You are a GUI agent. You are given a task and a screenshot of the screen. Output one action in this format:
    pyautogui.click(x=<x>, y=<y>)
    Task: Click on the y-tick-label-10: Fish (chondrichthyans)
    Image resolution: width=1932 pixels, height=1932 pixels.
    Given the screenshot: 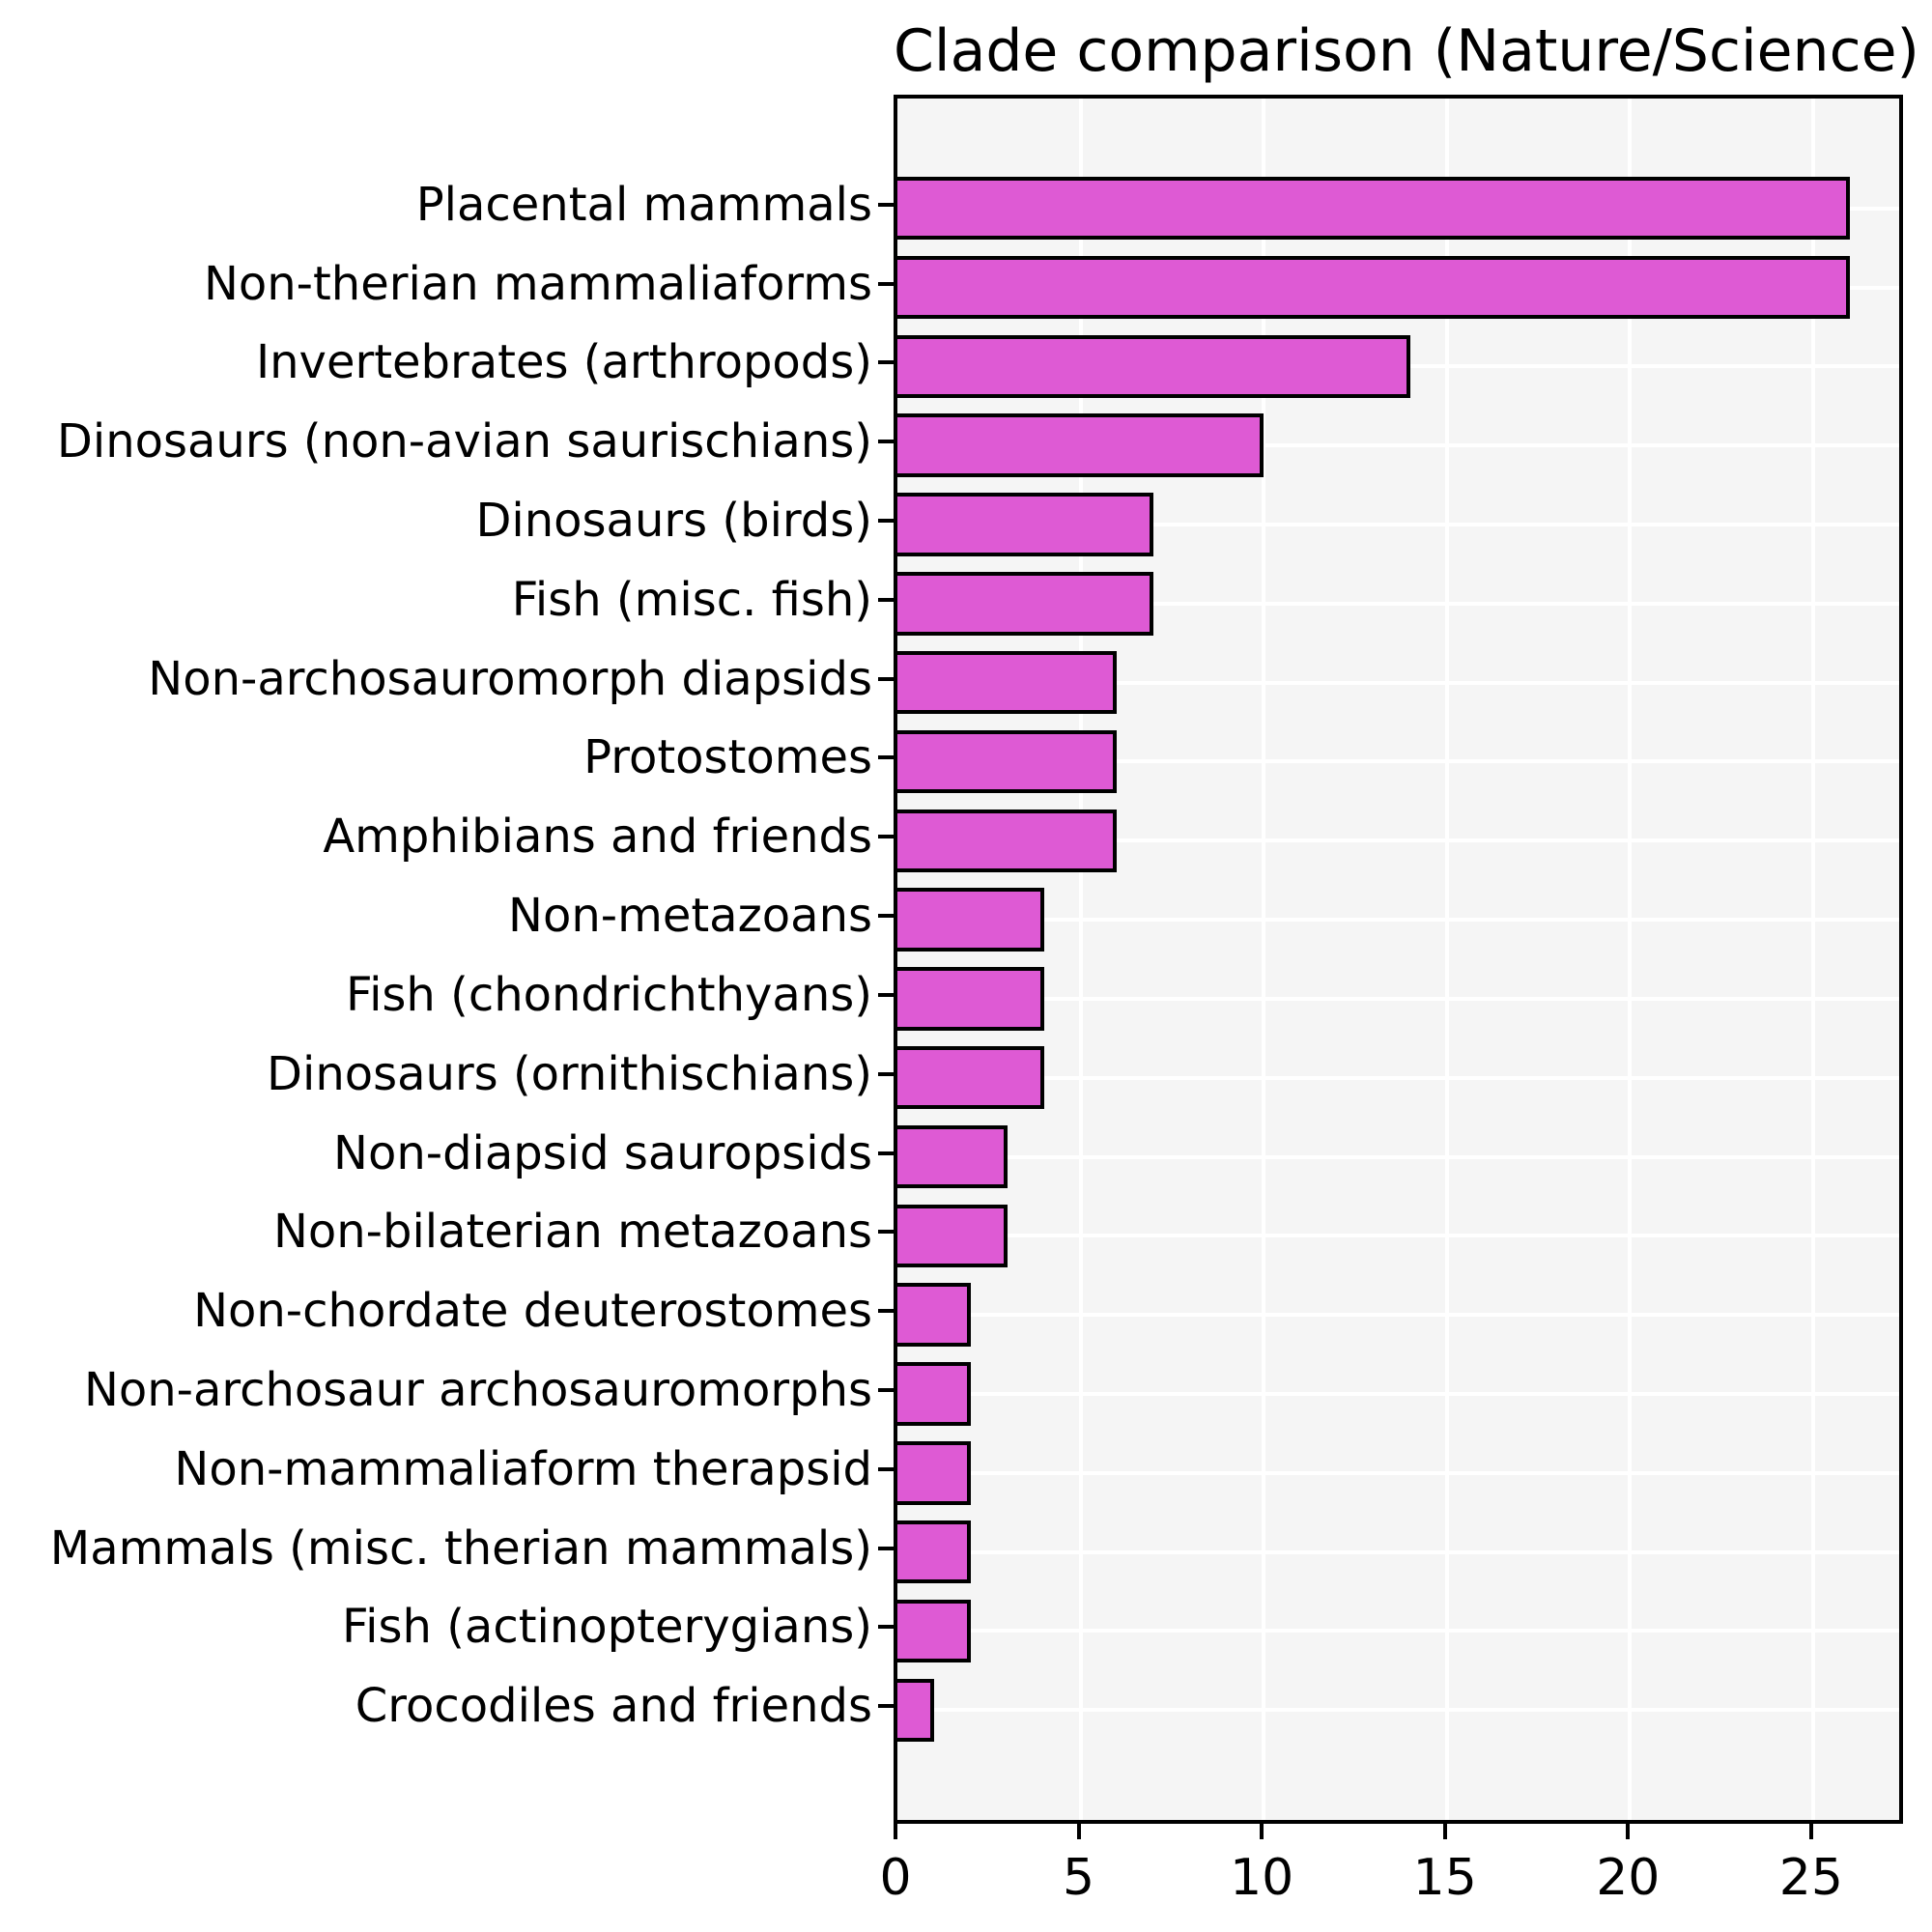 What is the action you would take?
    pyautogui.click(x=608, y=995)
    